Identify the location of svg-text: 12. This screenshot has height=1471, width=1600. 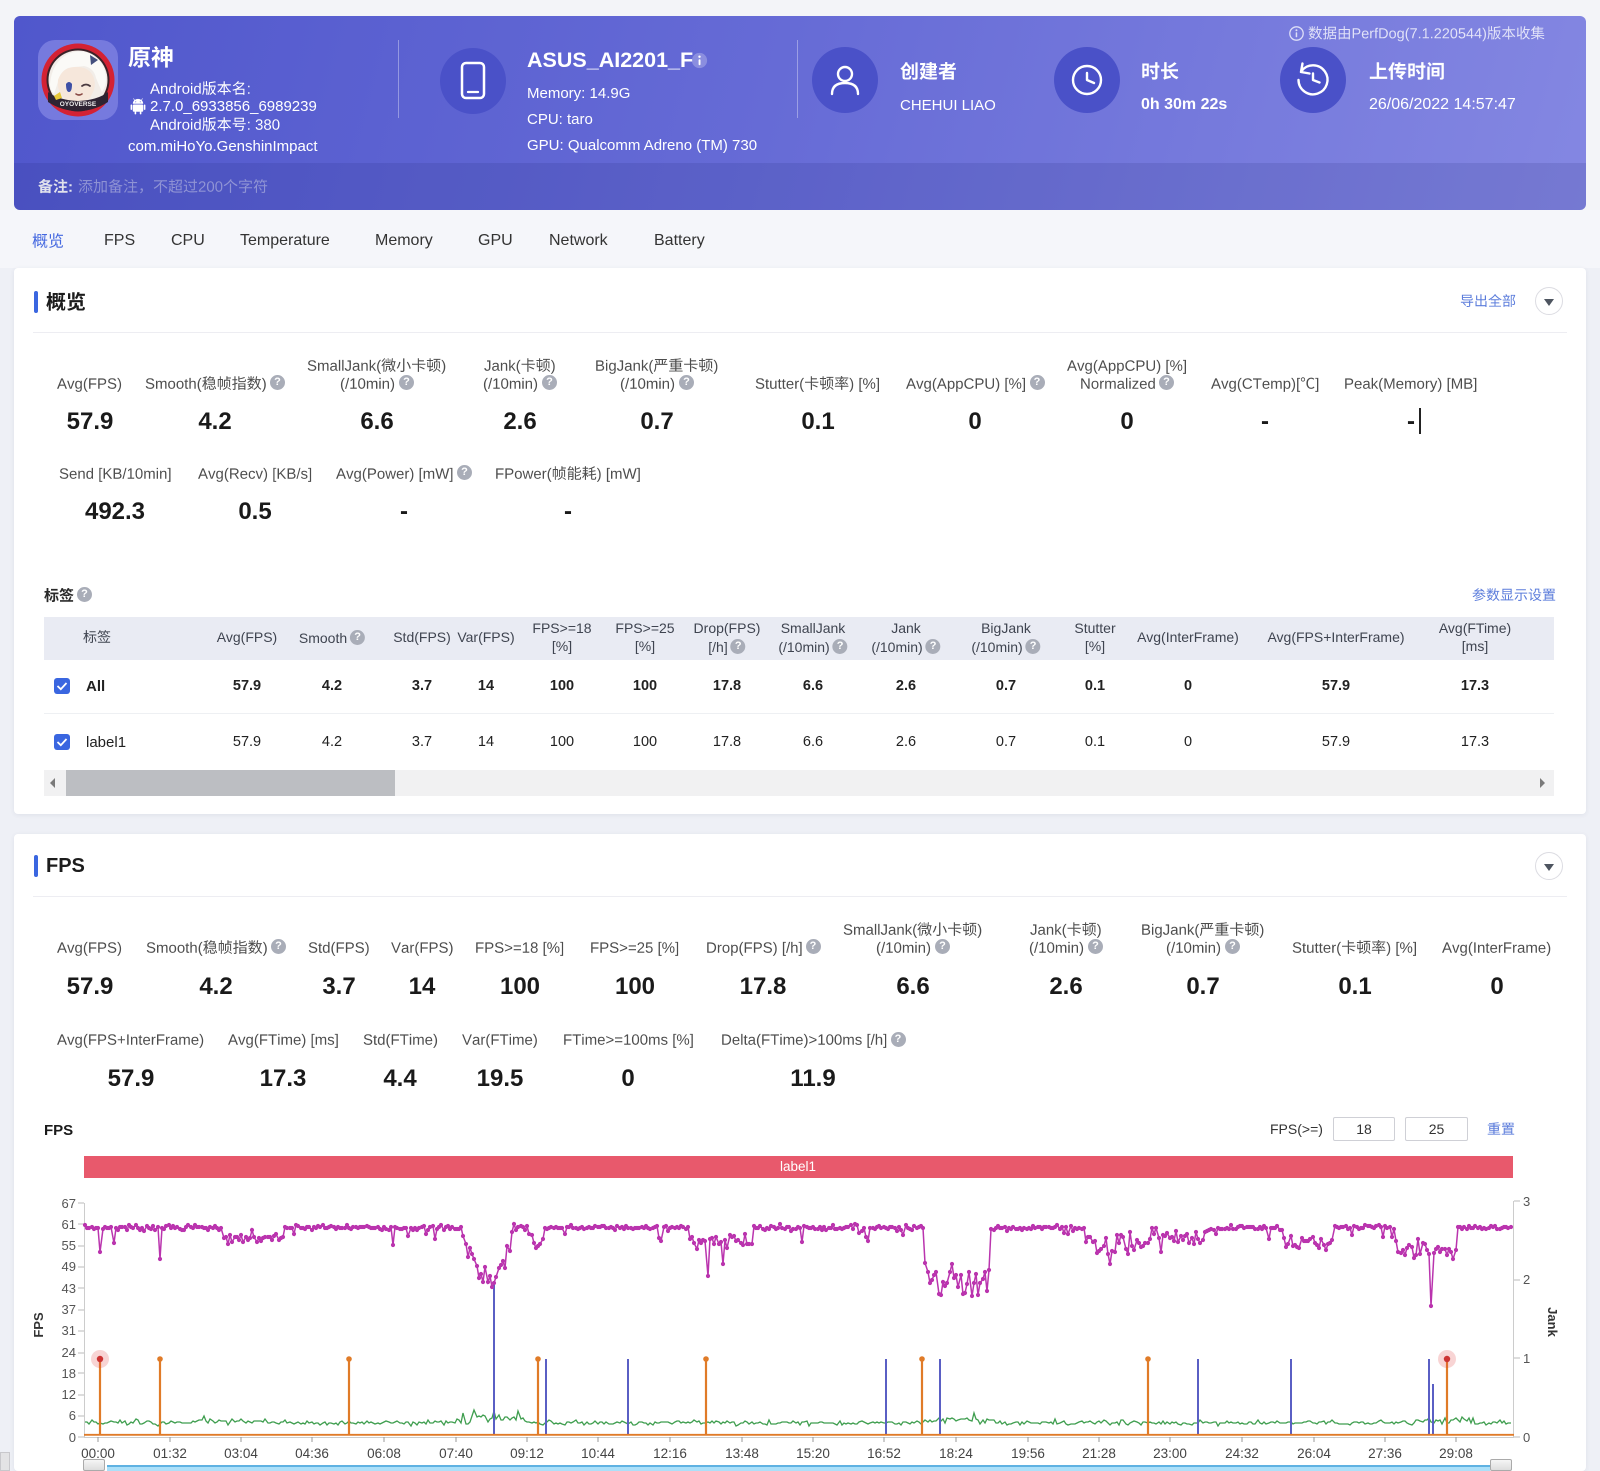
(69, 1394).